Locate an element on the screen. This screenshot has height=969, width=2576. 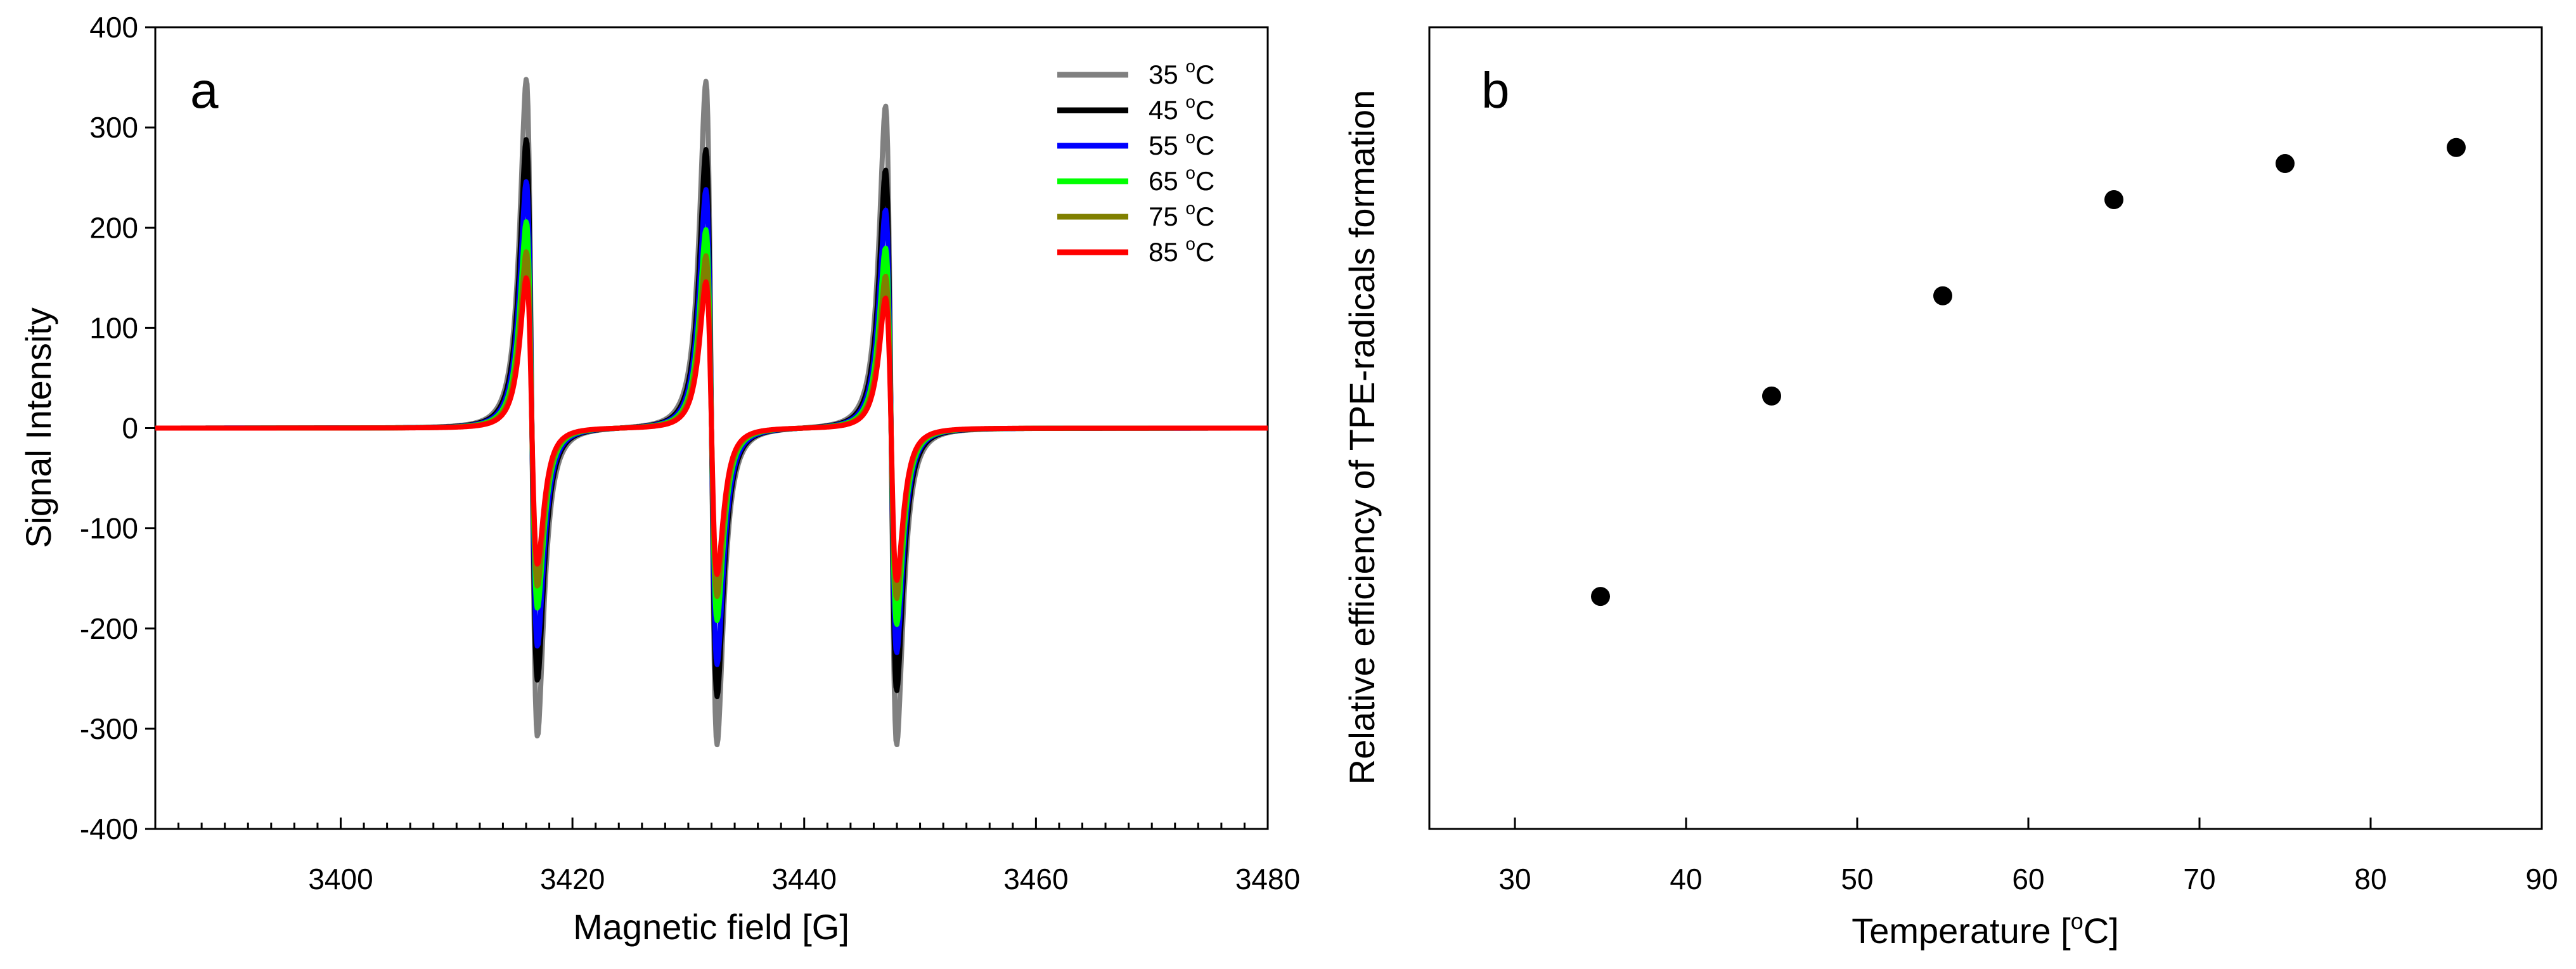
panel-b-x-tick-label: 50 is located at coordinates (1857, 879).